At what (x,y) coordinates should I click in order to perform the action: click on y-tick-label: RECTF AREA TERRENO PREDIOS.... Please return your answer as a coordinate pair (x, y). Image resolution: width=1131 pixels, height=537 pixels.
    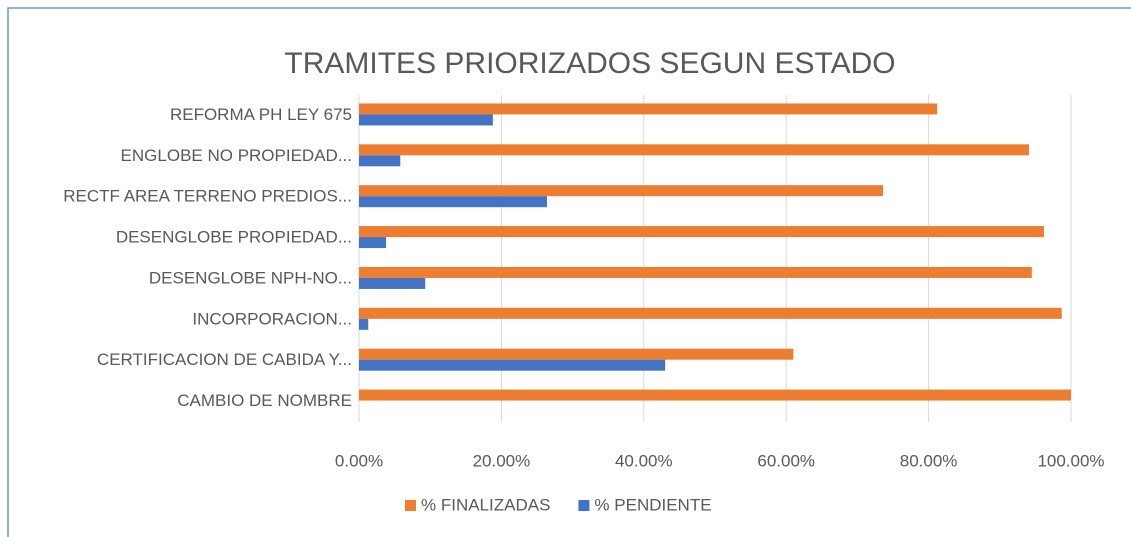
    Looking at the image, I should click on (207, 196).